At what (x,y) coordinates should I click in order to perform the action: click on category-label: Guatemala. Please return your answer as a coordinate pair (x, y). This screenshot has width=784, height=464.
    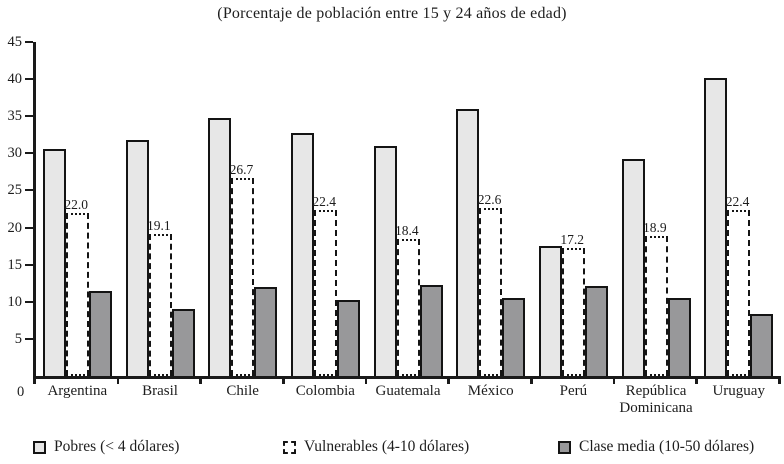
    Looking at the image, I should click on (408, 391).